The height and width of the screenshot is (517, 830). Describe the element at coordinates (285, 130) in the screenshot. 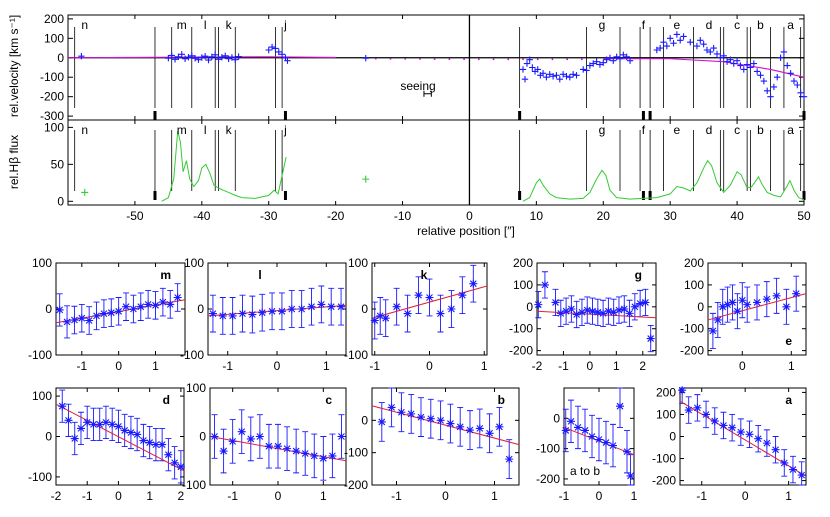

I see `region-label-j: j` at that location.